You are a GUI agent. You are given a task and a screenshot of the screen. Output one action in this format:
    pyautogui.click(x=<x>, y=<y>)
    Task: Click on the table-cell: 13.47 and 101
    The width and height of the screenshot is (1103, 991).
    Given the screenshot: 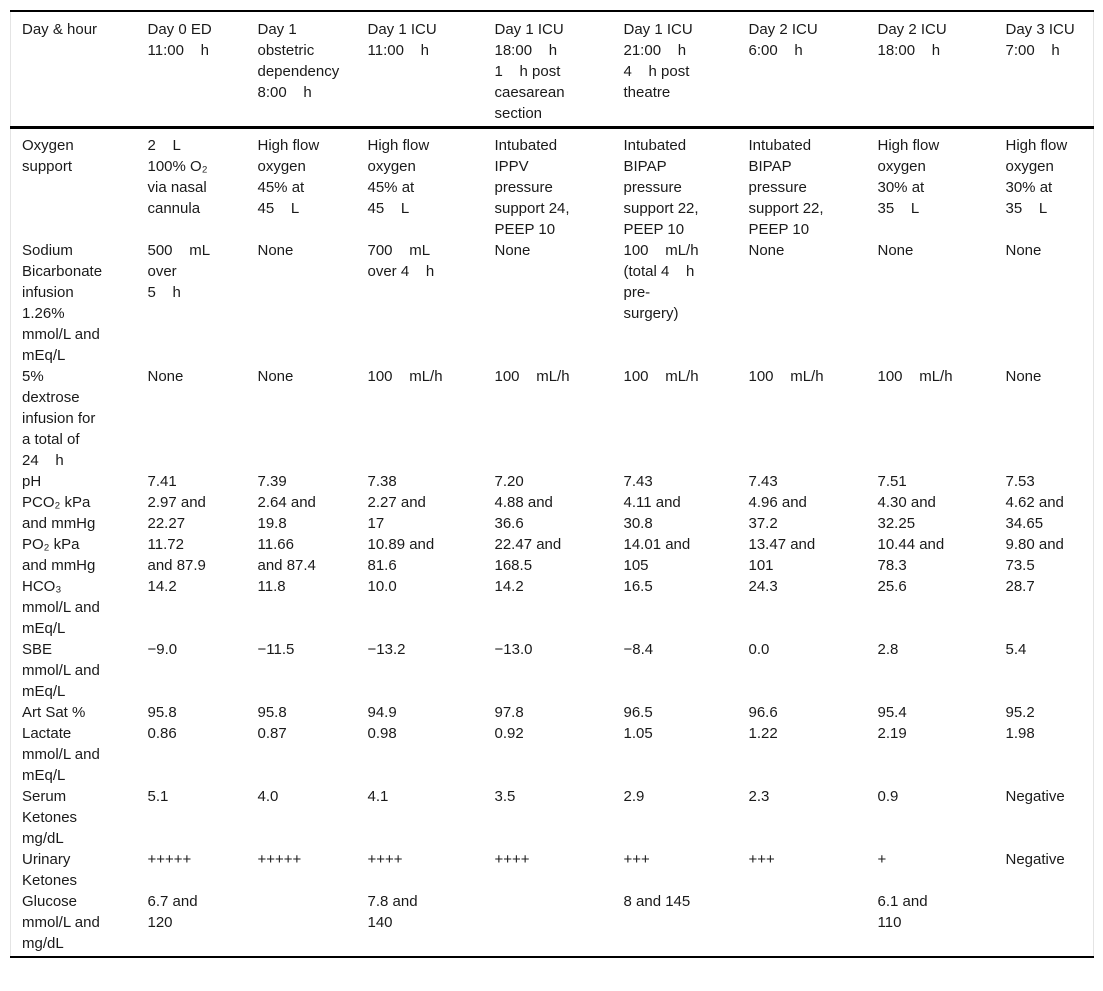 What is the action you would take?
    pyautogui.click(x=782, y=555)
    